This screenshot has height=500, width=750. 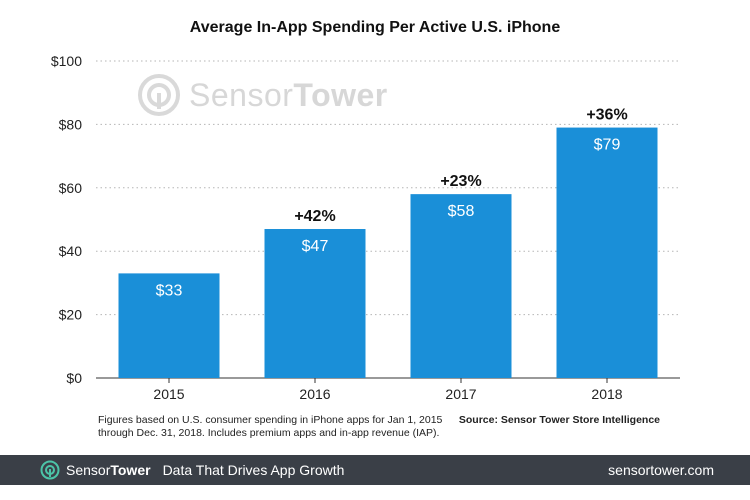 What do you see at coordinates (71, 315) in the screenshot?
I see `y-tick-label: $20` at bounding box center [71, 315].